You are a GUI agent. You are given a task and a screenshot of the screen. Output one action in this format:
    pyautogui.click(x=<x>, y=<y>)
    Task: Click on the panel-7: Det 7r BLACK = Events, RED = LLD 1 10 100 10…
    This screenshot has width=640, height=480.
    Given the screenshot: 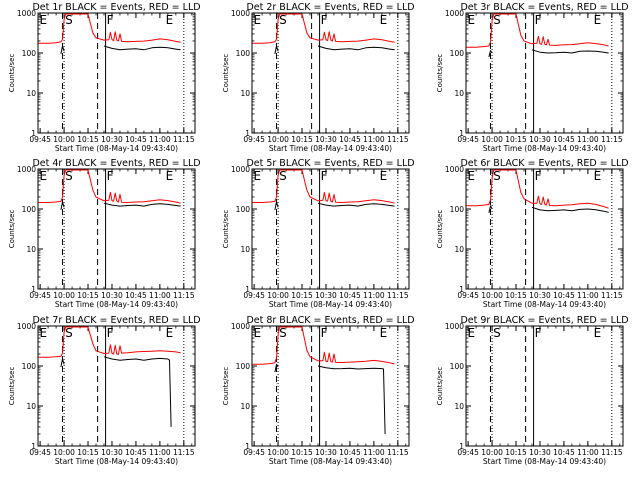 What is the action you would take?
    pyautogui.click(x=104, y=390)
    